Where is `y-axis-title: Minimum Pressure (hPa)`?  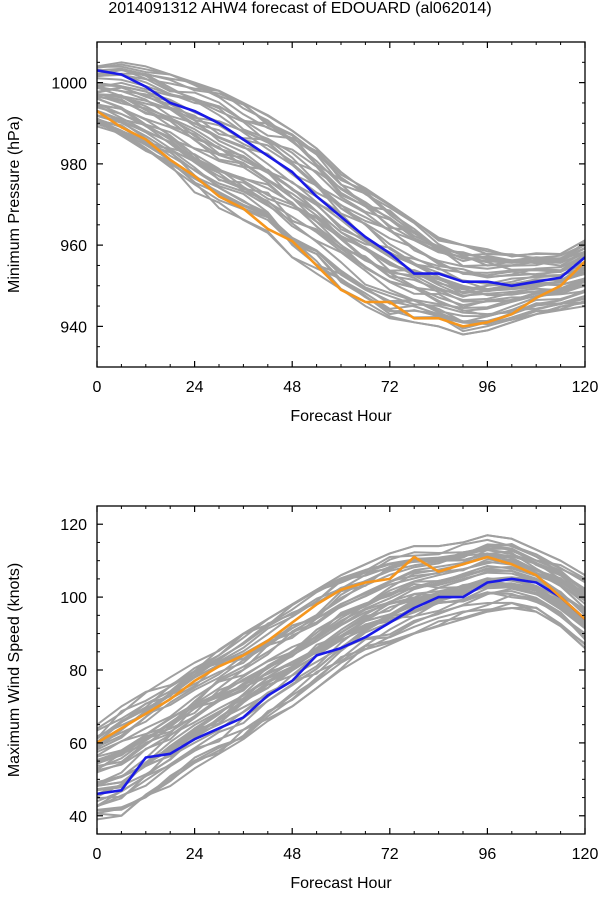
y-axis-title: Minimum Pressure (hPa) is located at coordinates (14, 204).